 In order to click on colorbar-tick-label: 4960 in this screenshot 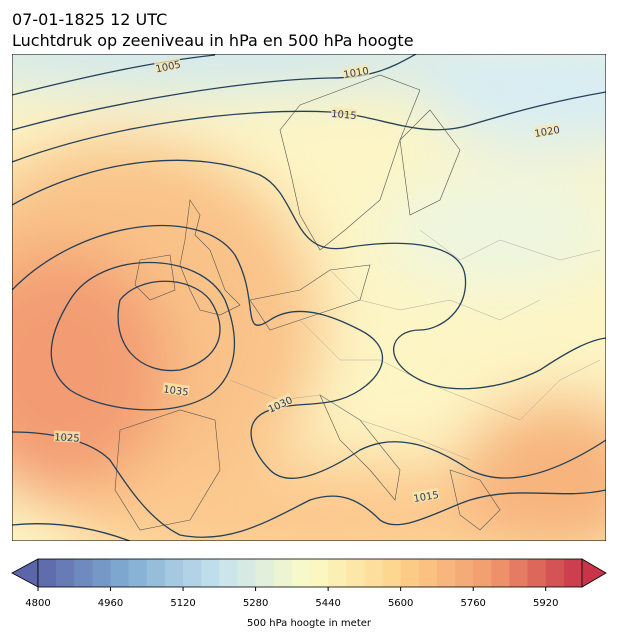, I will do `click(110, 603)`.